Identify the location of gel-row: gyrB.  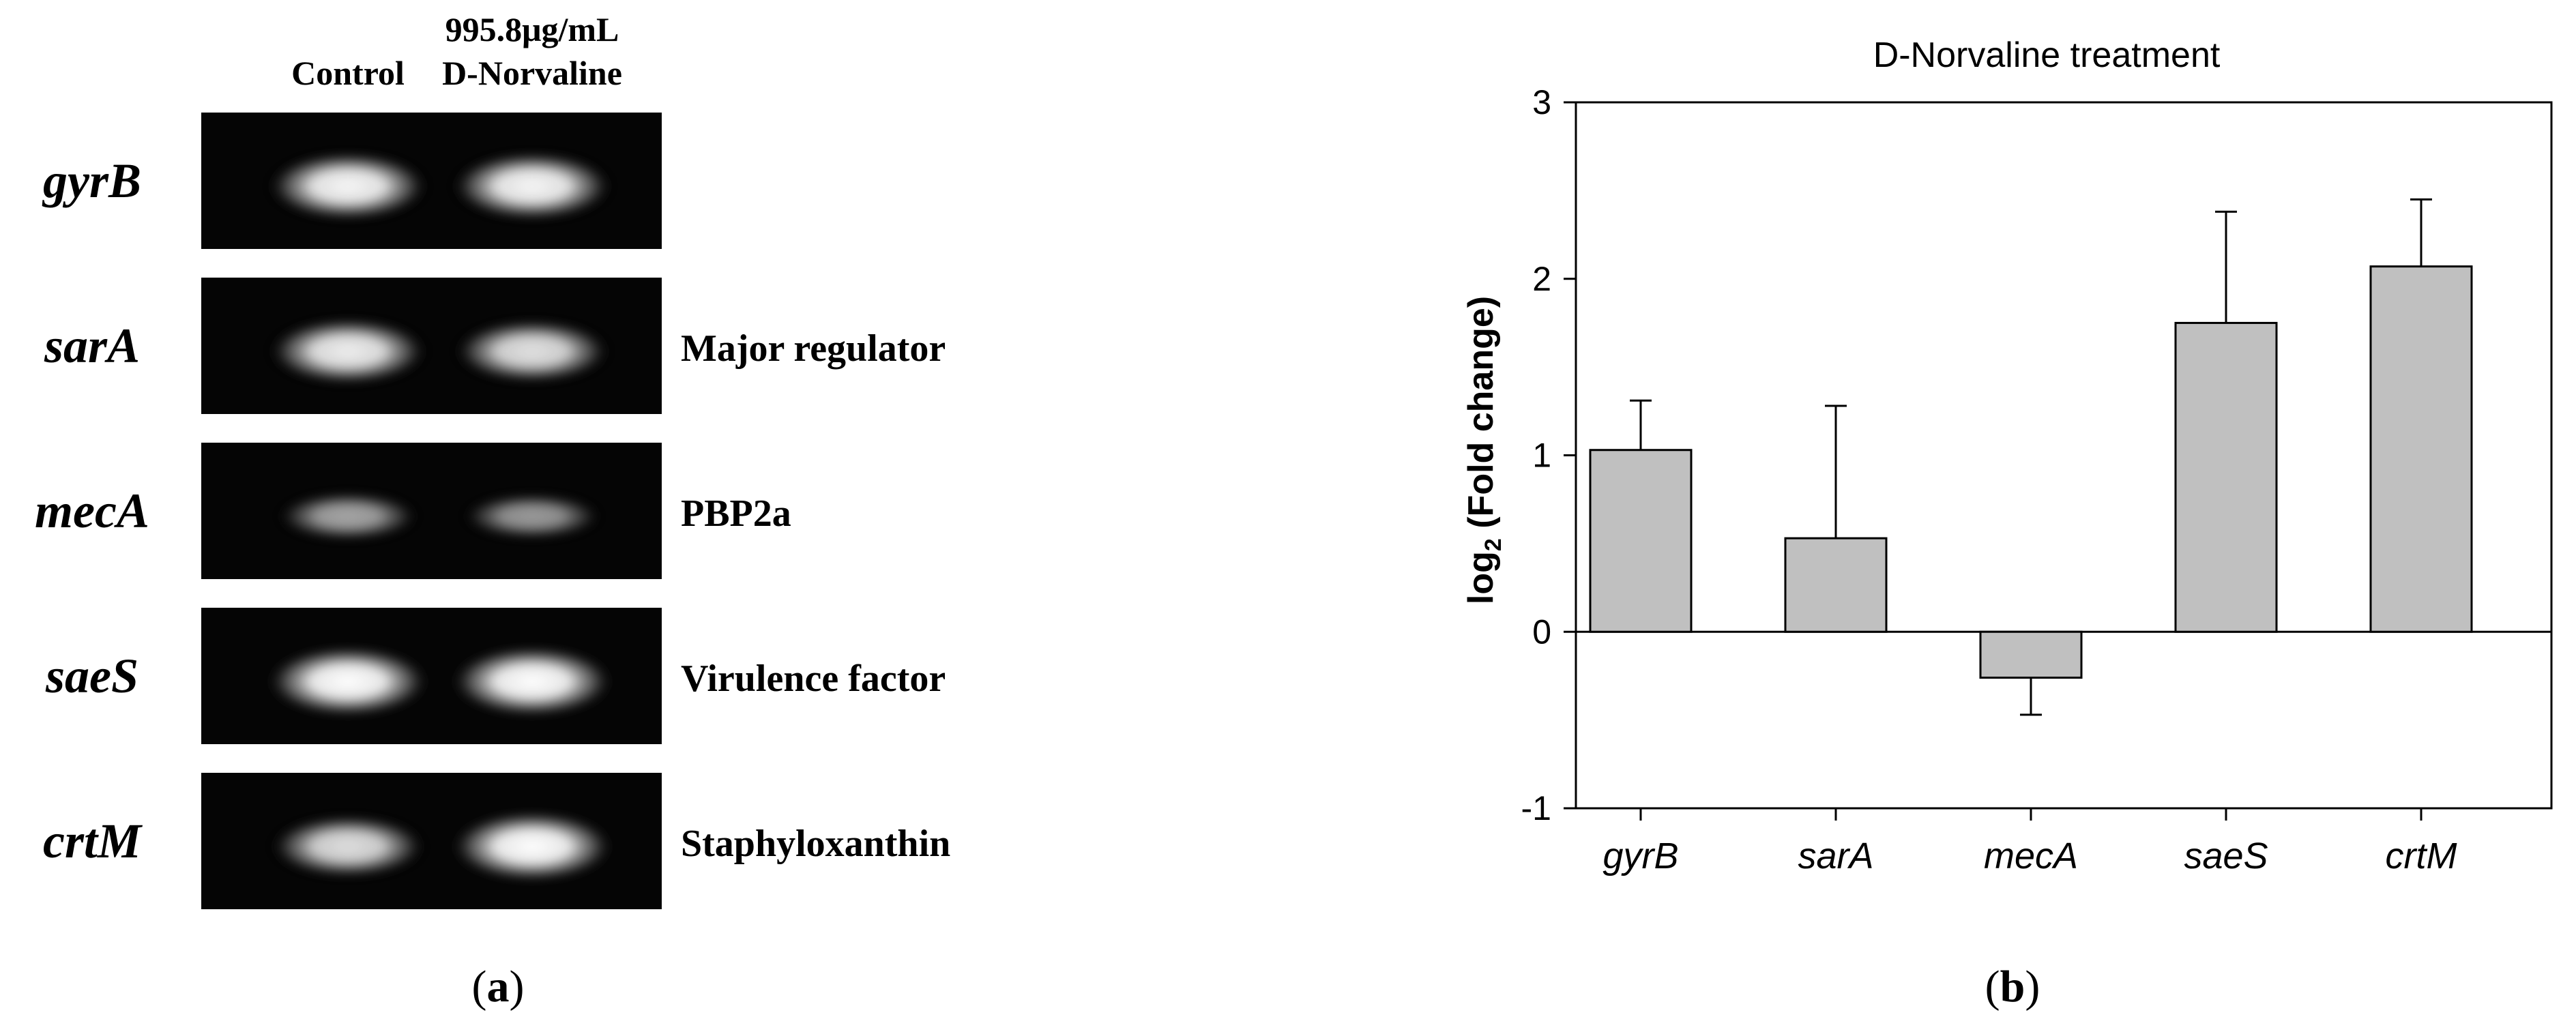
(352, 181).